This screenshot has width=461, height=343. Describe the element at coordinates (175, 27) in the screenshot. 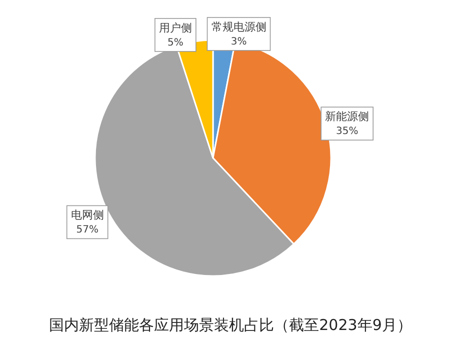

I see `slice-label: 用户侧` at that location.